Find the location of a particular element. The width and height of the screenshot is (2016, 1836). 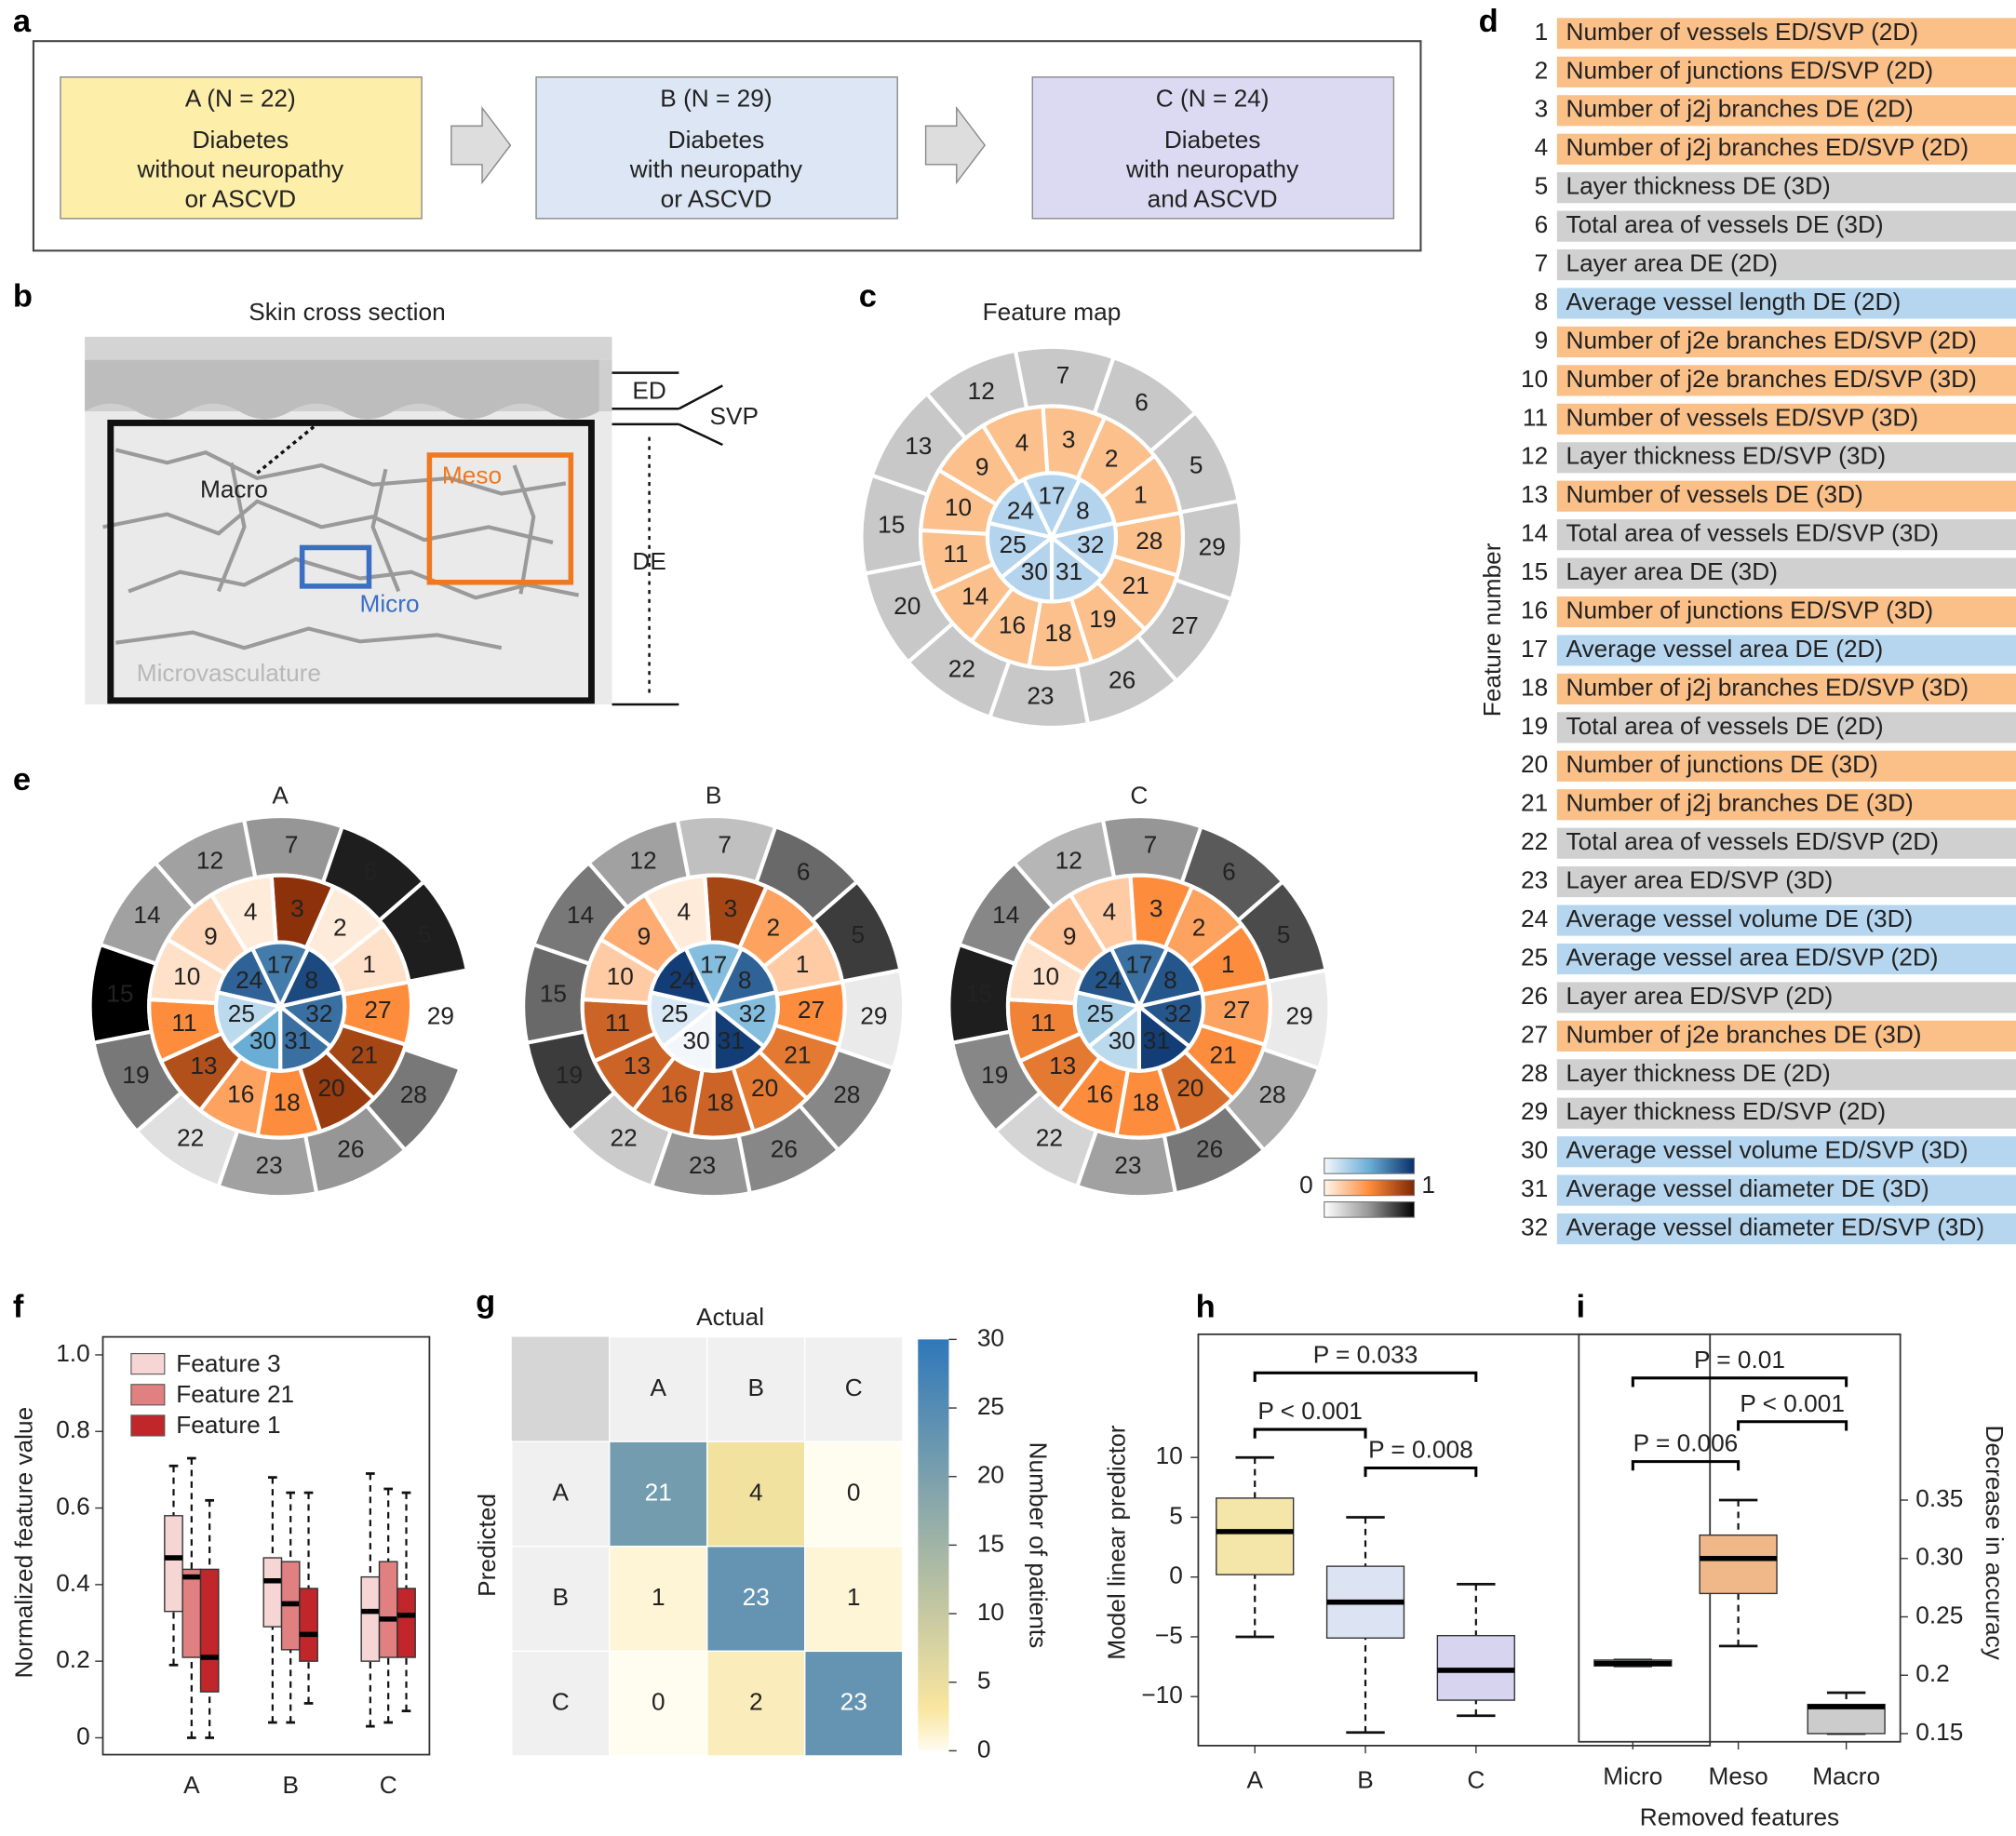

feature-axis-label: Feature number is located at coordinates (1492, 630).